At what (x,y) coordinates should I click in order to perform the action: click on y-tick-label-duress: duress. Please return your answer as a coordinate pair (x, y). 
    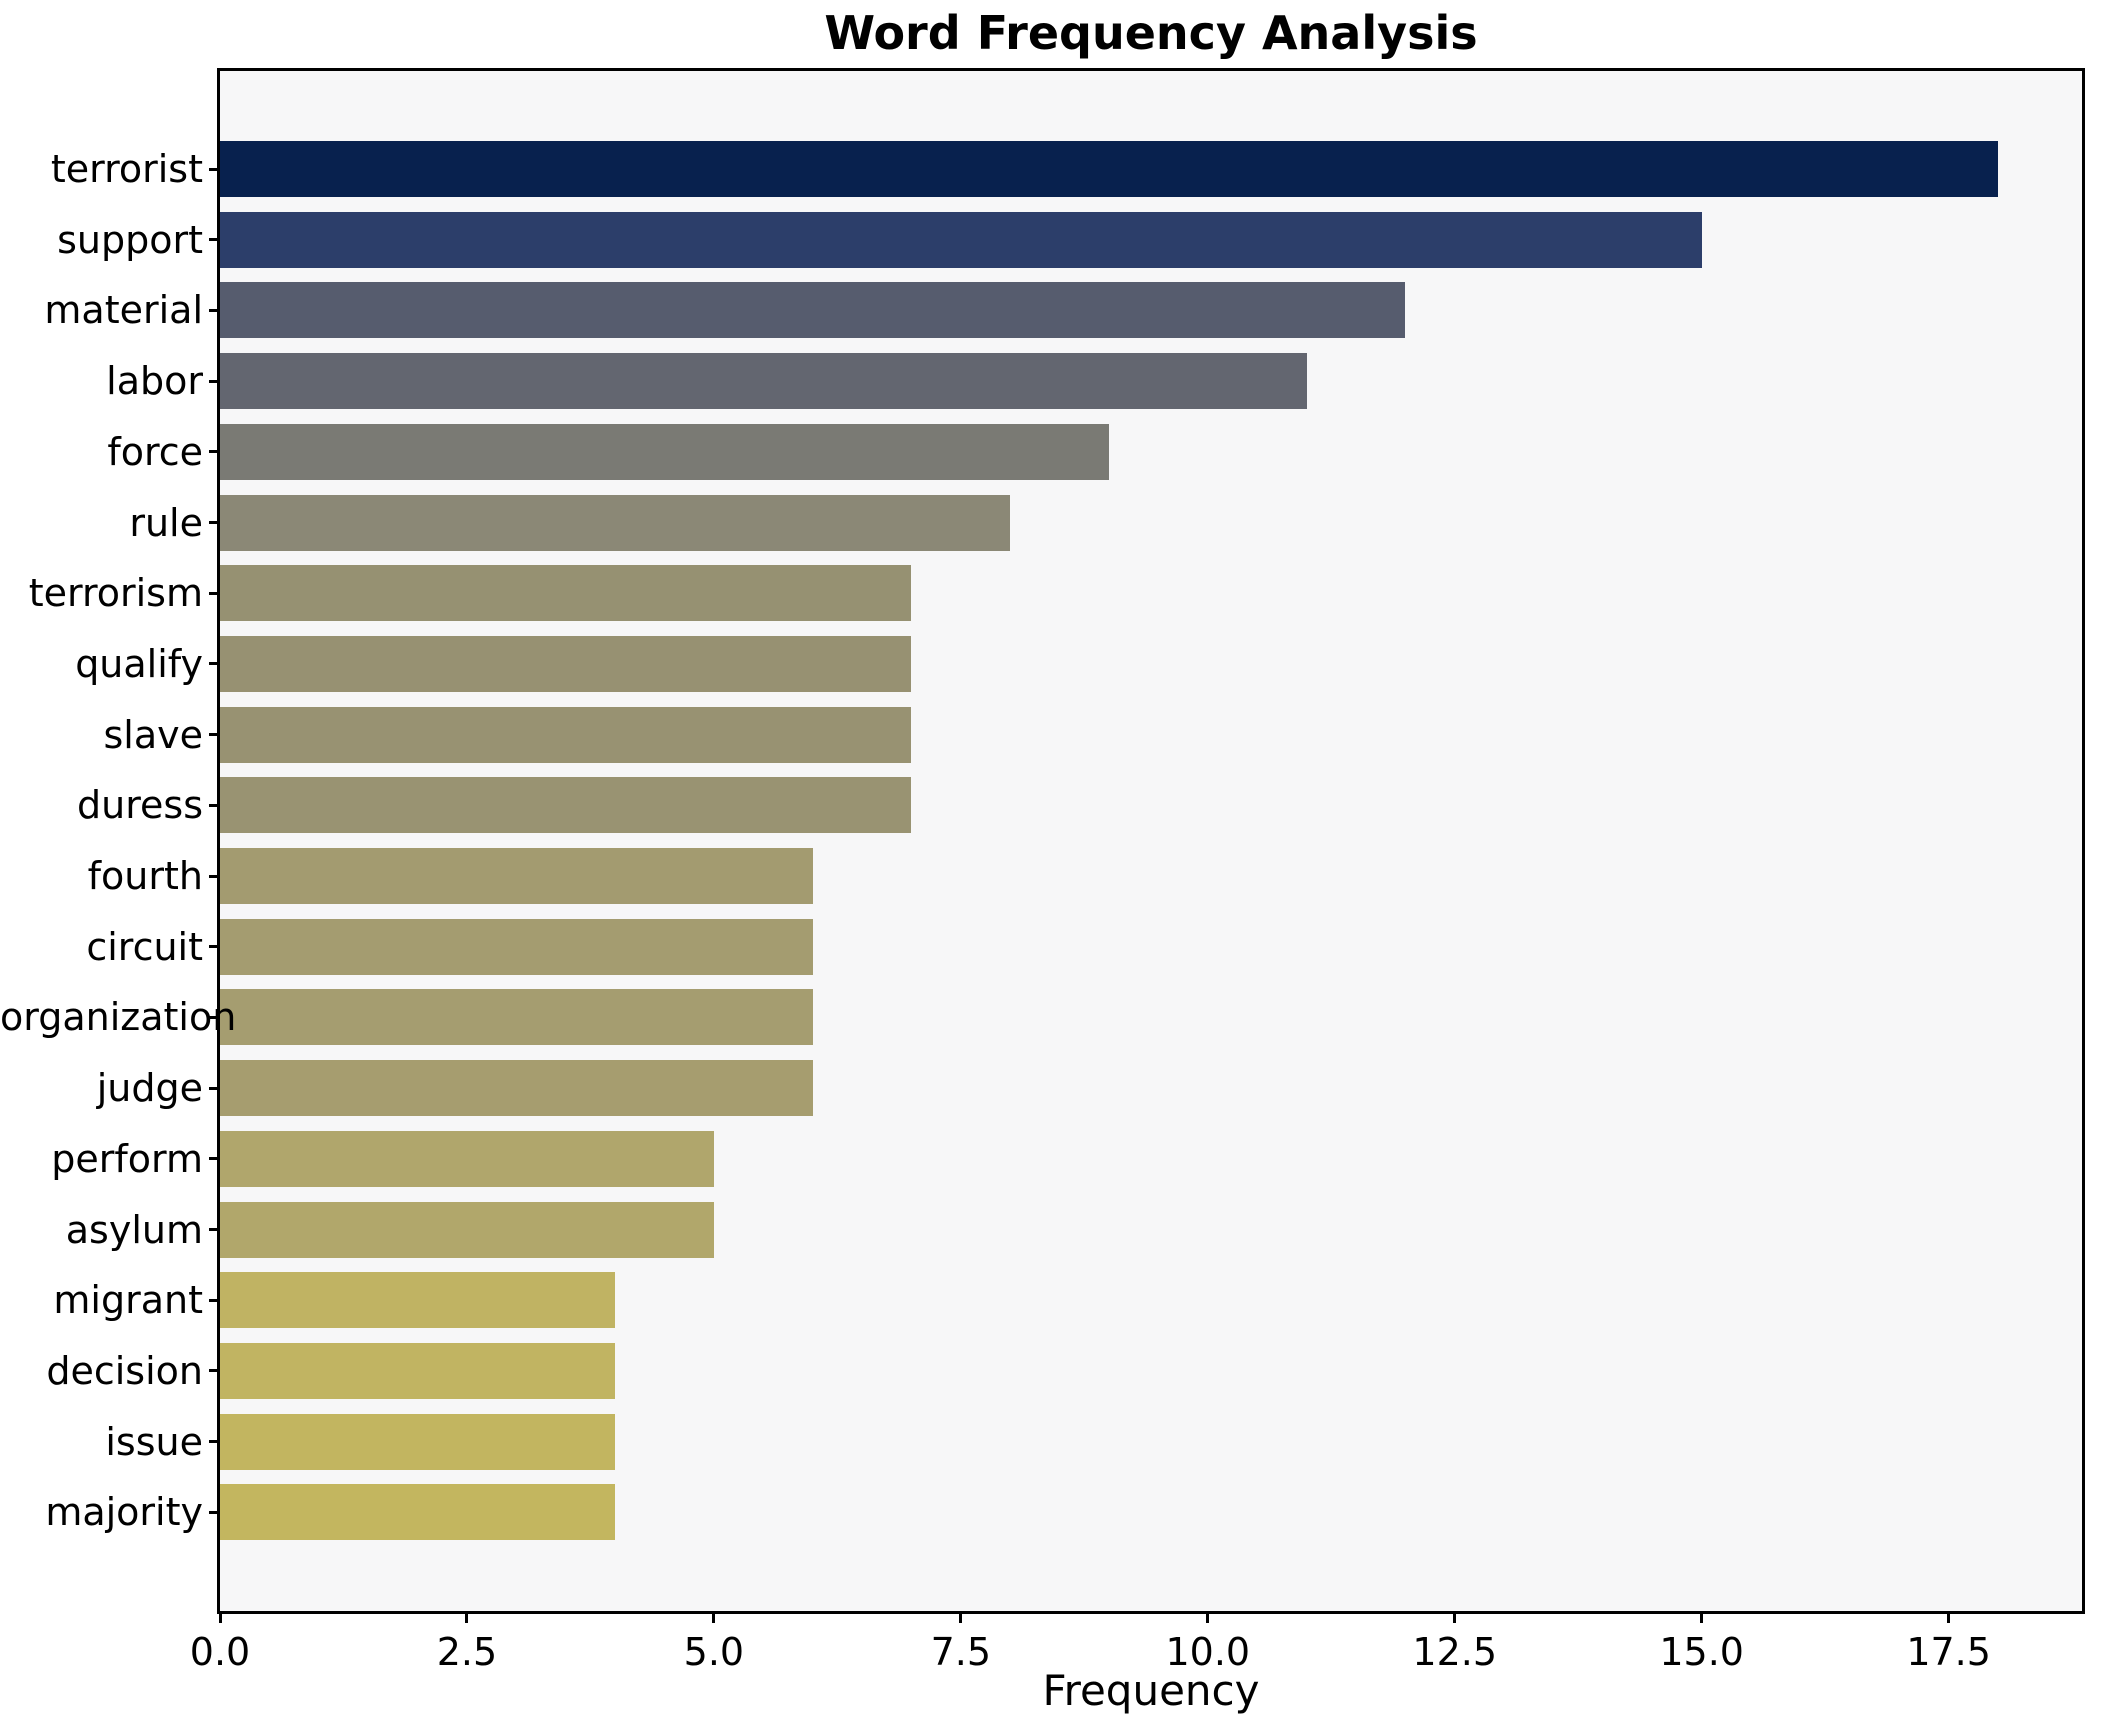
    Looking at the image, I should click on (140, 805).